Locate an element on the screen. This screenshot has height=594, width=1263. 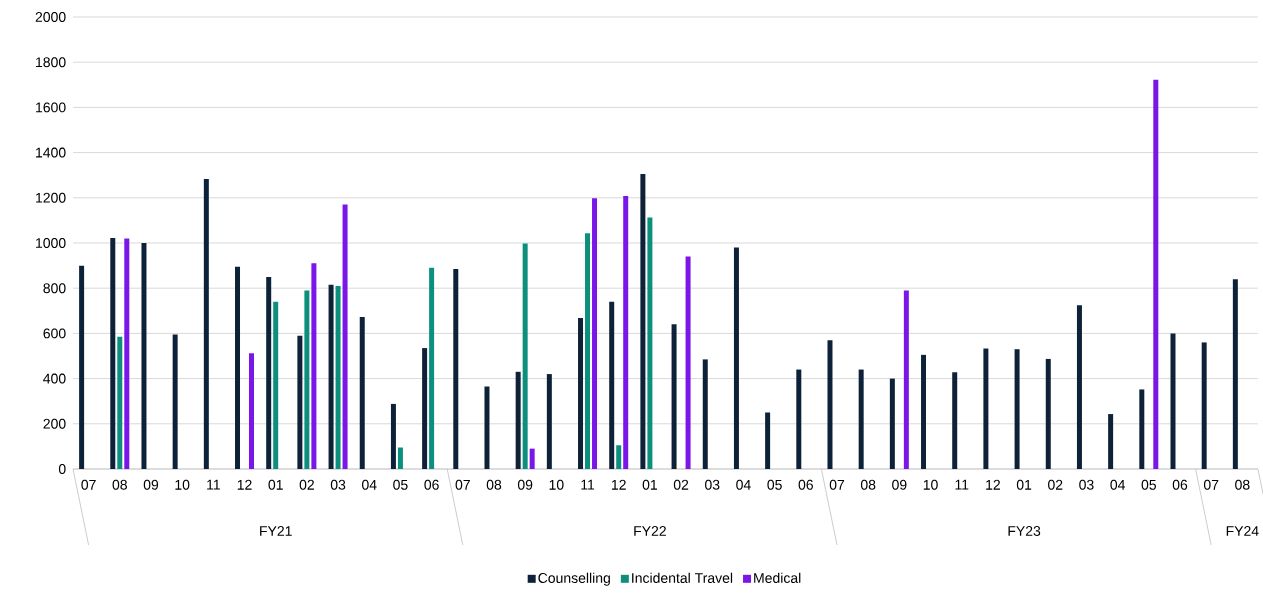
y-tick-label: 1000 is located at coordinates (51, 243).